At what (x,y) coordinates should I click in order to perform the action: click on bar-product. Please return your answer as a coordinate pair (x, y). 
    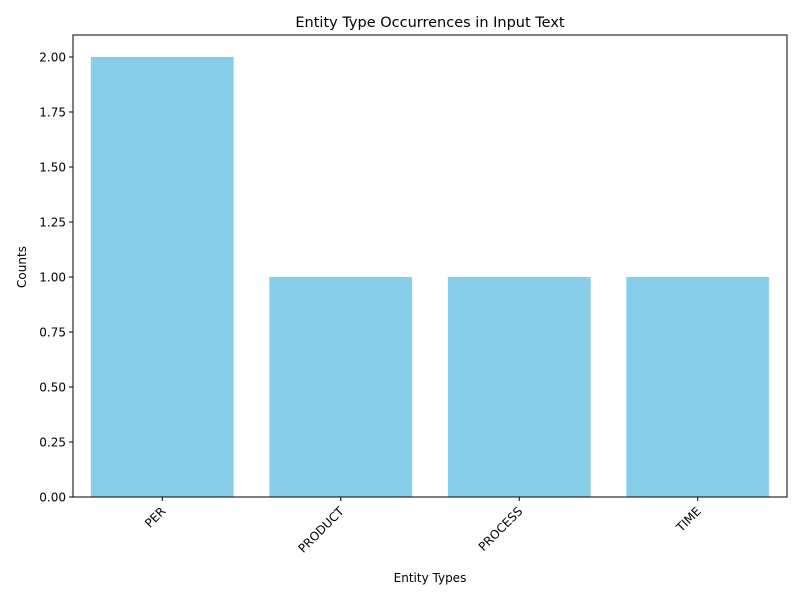
    Looking at the image, I should click on (341, 387).